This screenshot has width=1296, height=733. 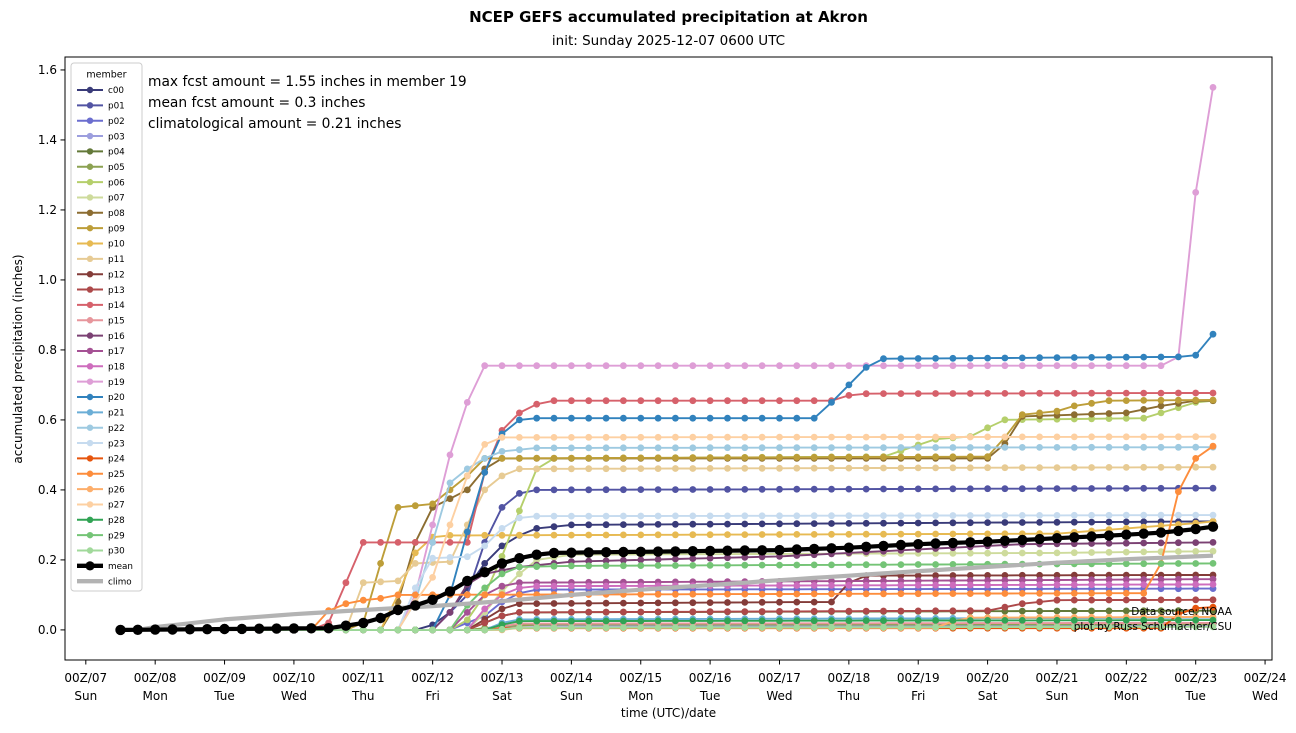 What do you see at coordinates (120, 582) in the screenshot?
I see `svg-text: climo` at bounding box center [120, 582].